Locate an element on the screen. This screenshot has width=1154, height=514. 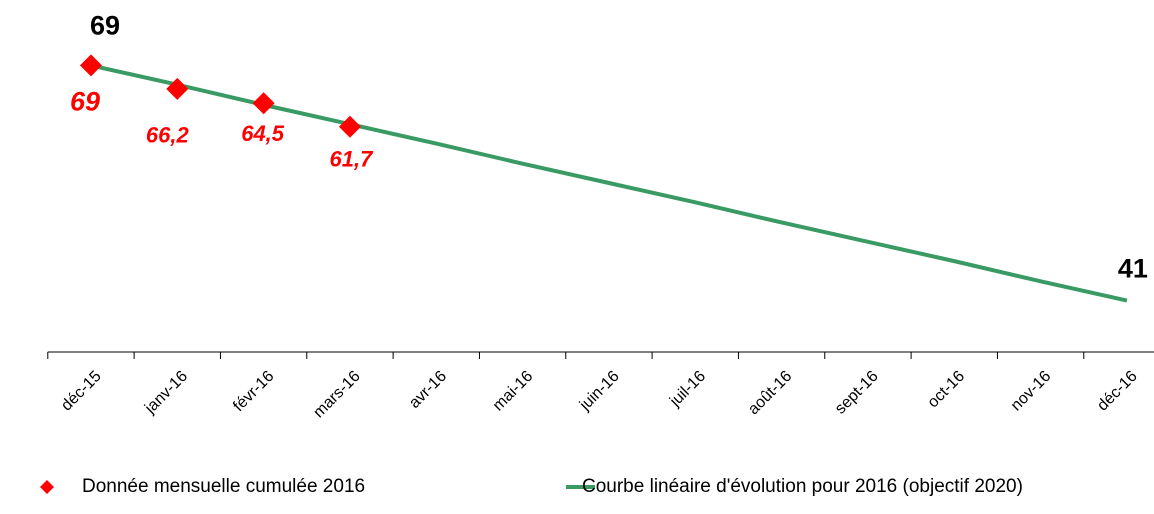
x-tick-label: déc-16 is located at coordinates (1117, 391).